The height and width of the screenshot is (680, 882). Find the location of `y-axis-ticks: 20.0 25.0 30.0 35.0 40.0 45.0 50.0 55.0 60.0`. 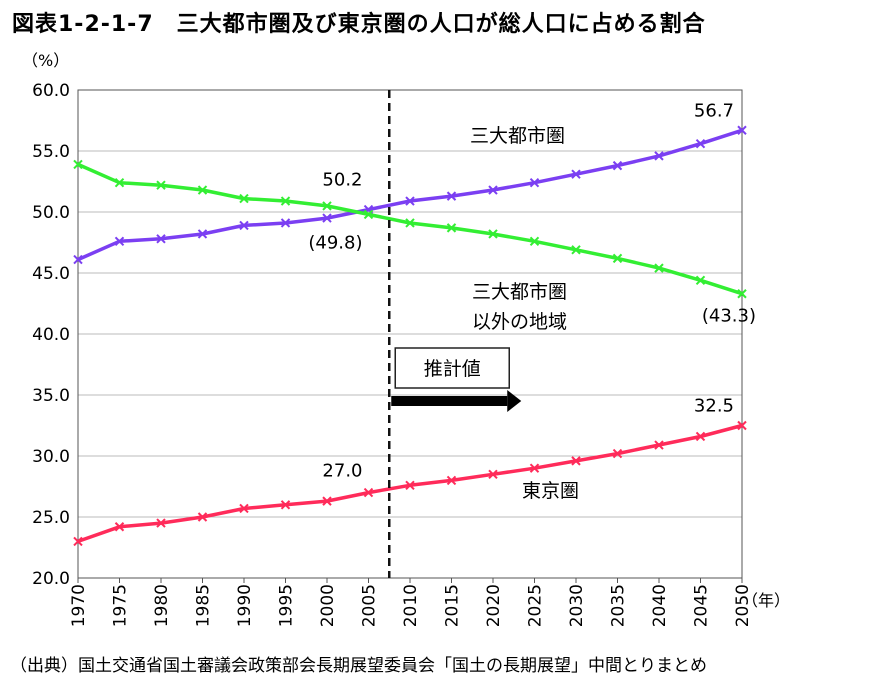

y-axis-ticks: 20.0 25.0 30.0 35.0 40.0 45.0 50.0 55.0 60.0 is located at coordinates (51, 335).